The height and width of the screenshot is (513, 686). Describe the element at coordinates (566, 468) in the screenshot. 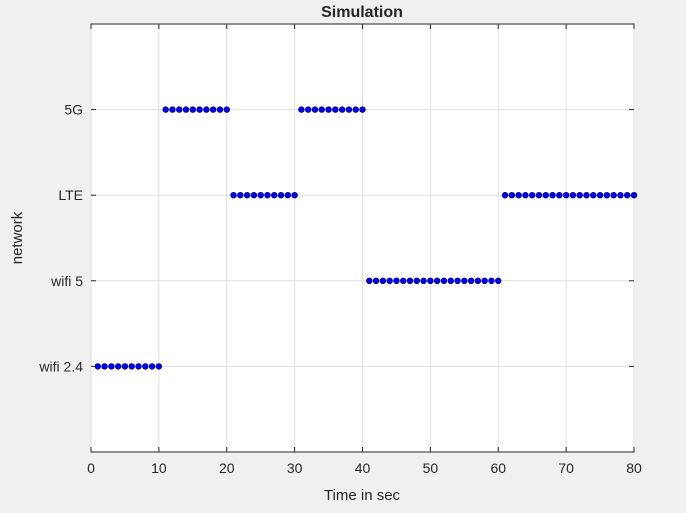

I see `x-tick-label: 70` at that location.